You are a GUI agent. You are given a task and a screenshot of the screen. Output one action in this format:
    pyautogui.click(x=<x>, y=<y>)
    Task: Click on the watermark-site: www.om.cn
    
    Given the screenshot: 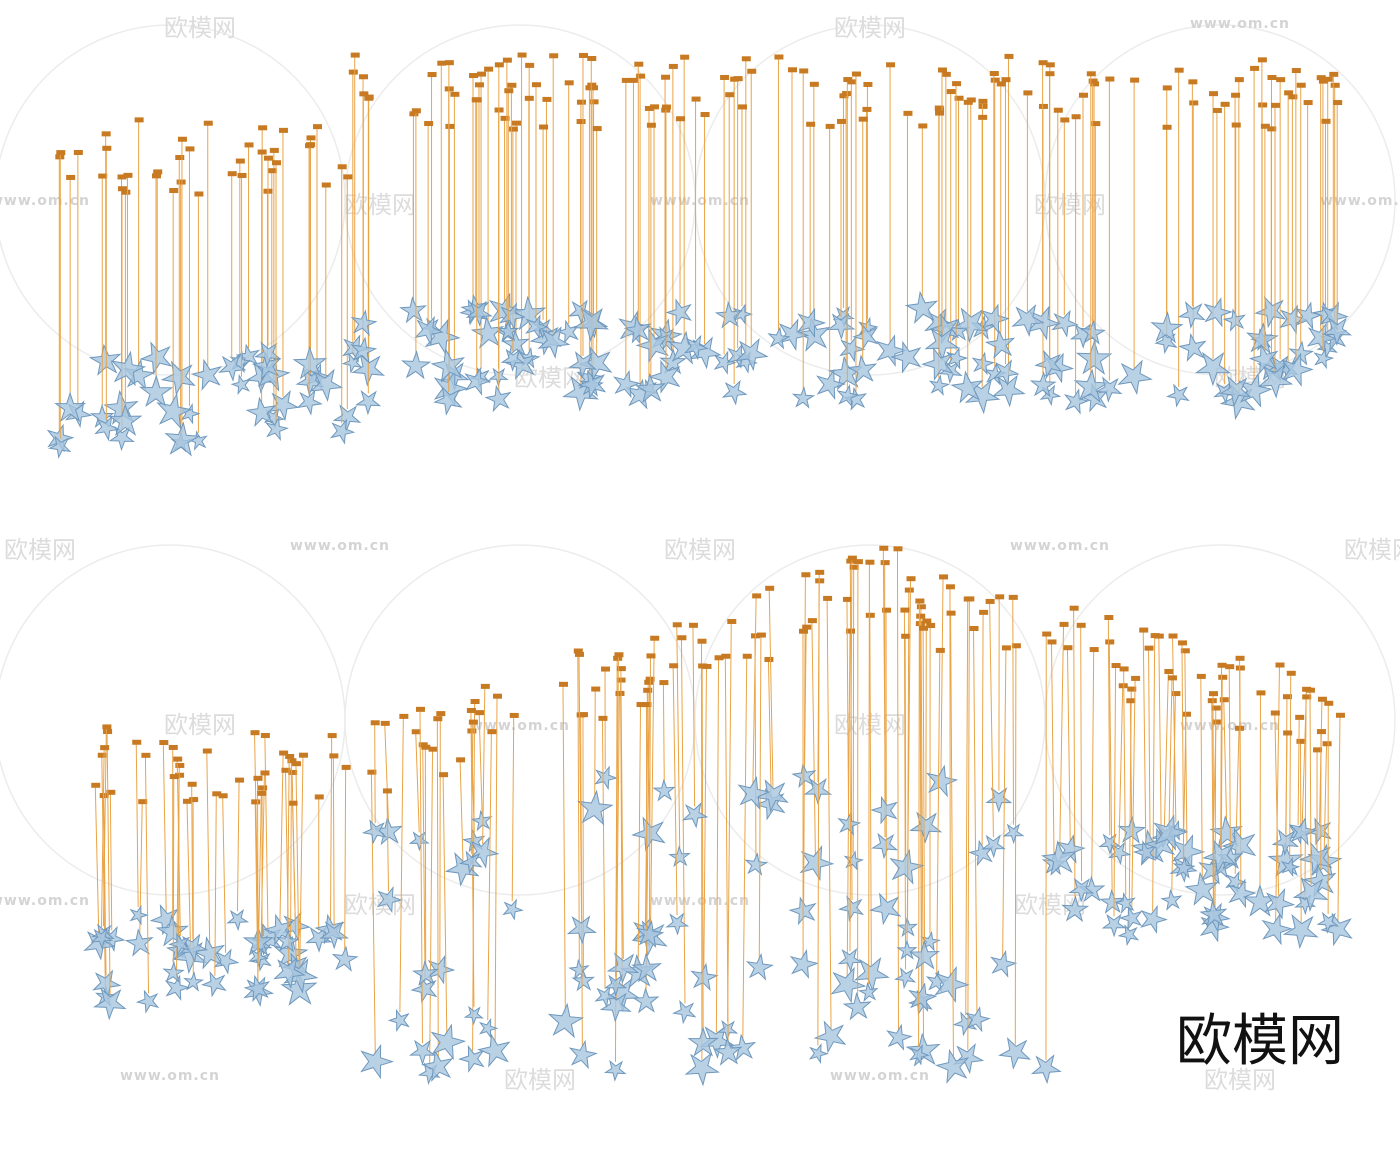 What is the action you would take?
    pyautogui.click(x=880, y=1076)
    